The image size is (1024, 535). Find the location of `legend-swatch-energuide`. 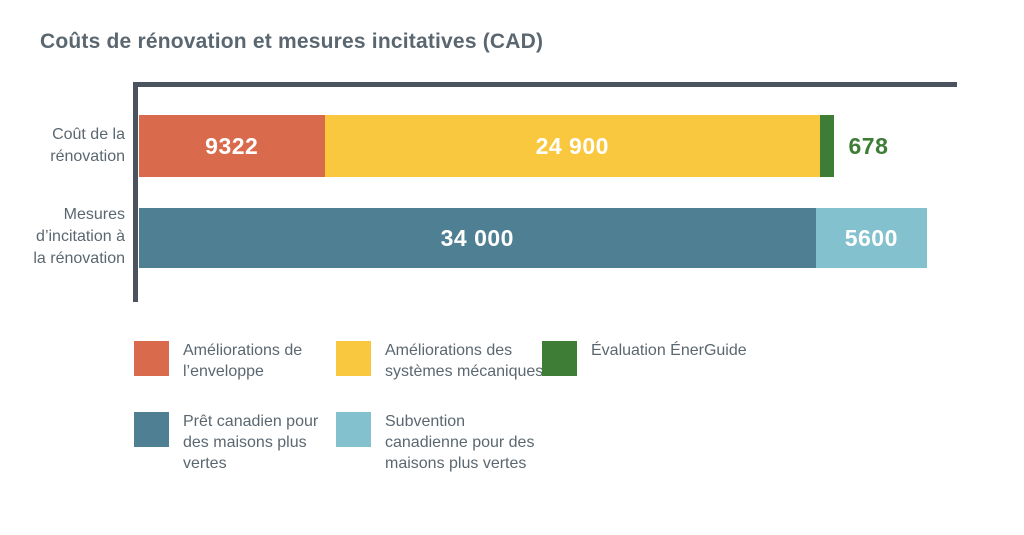

legend-swatch-energuide is located at coordinates (559, 358).